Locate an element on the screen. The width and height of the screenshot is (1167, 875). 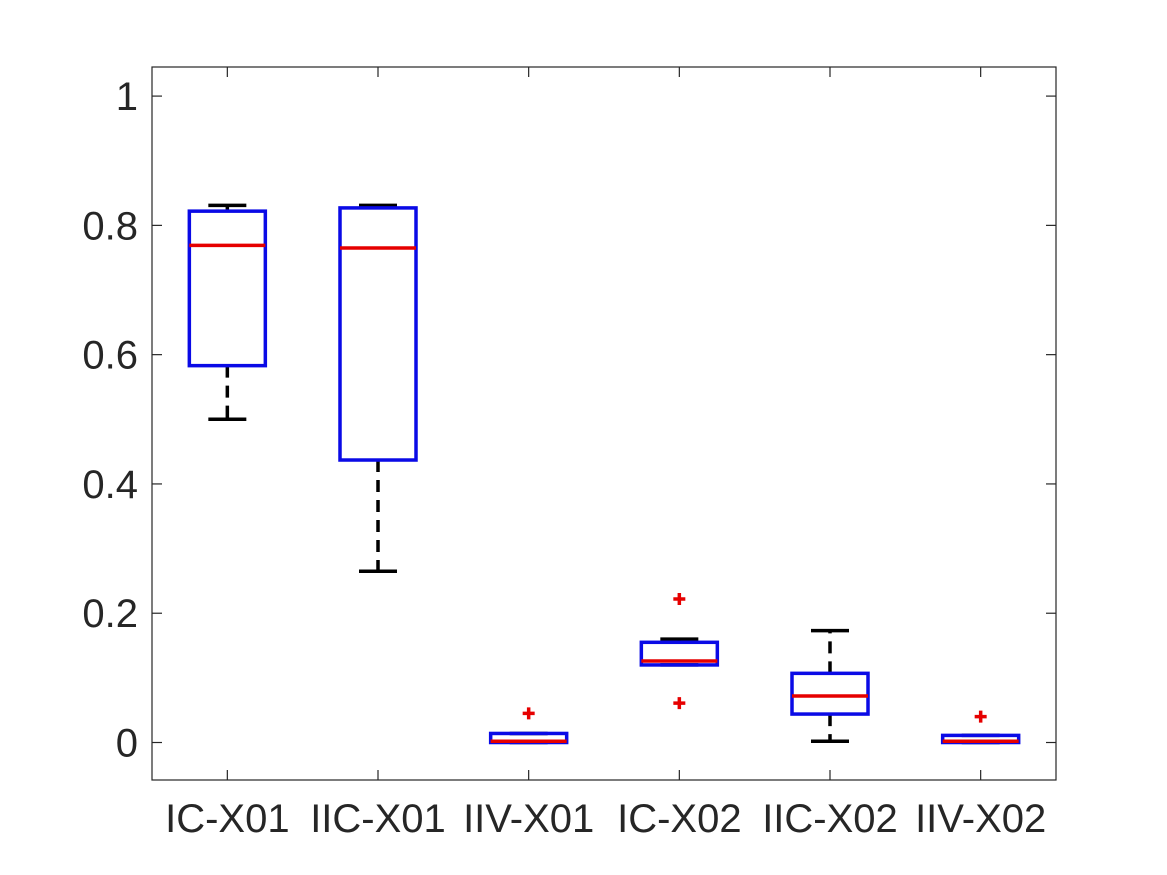
x-tick-label: IC-X02 is located at coordinates (679, 819).